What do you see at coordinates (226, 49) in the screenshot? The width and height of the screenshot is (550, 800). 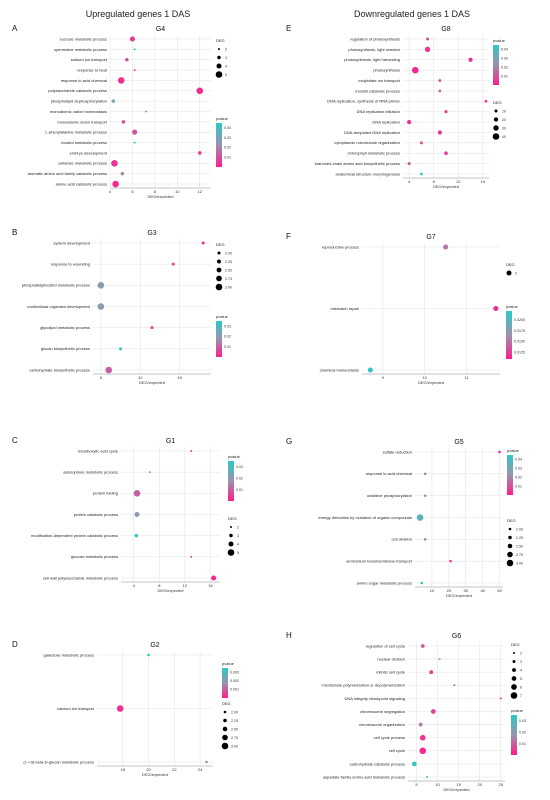 I see `size-legend-label: 2` at bounding box center [226, 49].